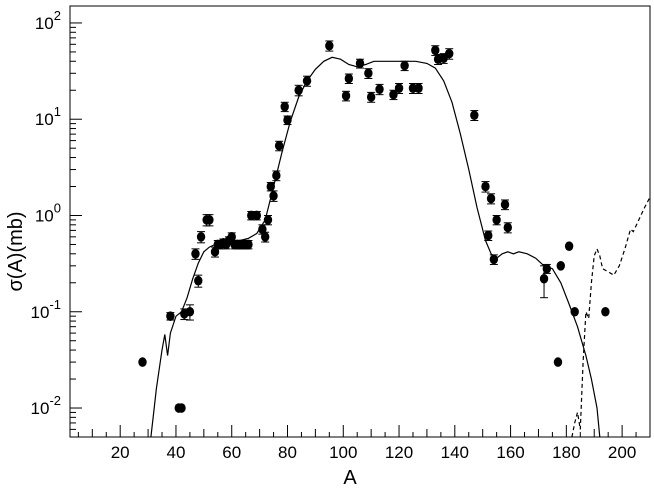 The width and height of the screenshot is (654, 491). What do you see at coordinates (510, 452) in the screenshot?
I see `x-tick-label: 160` at bounding box center [510, 452].